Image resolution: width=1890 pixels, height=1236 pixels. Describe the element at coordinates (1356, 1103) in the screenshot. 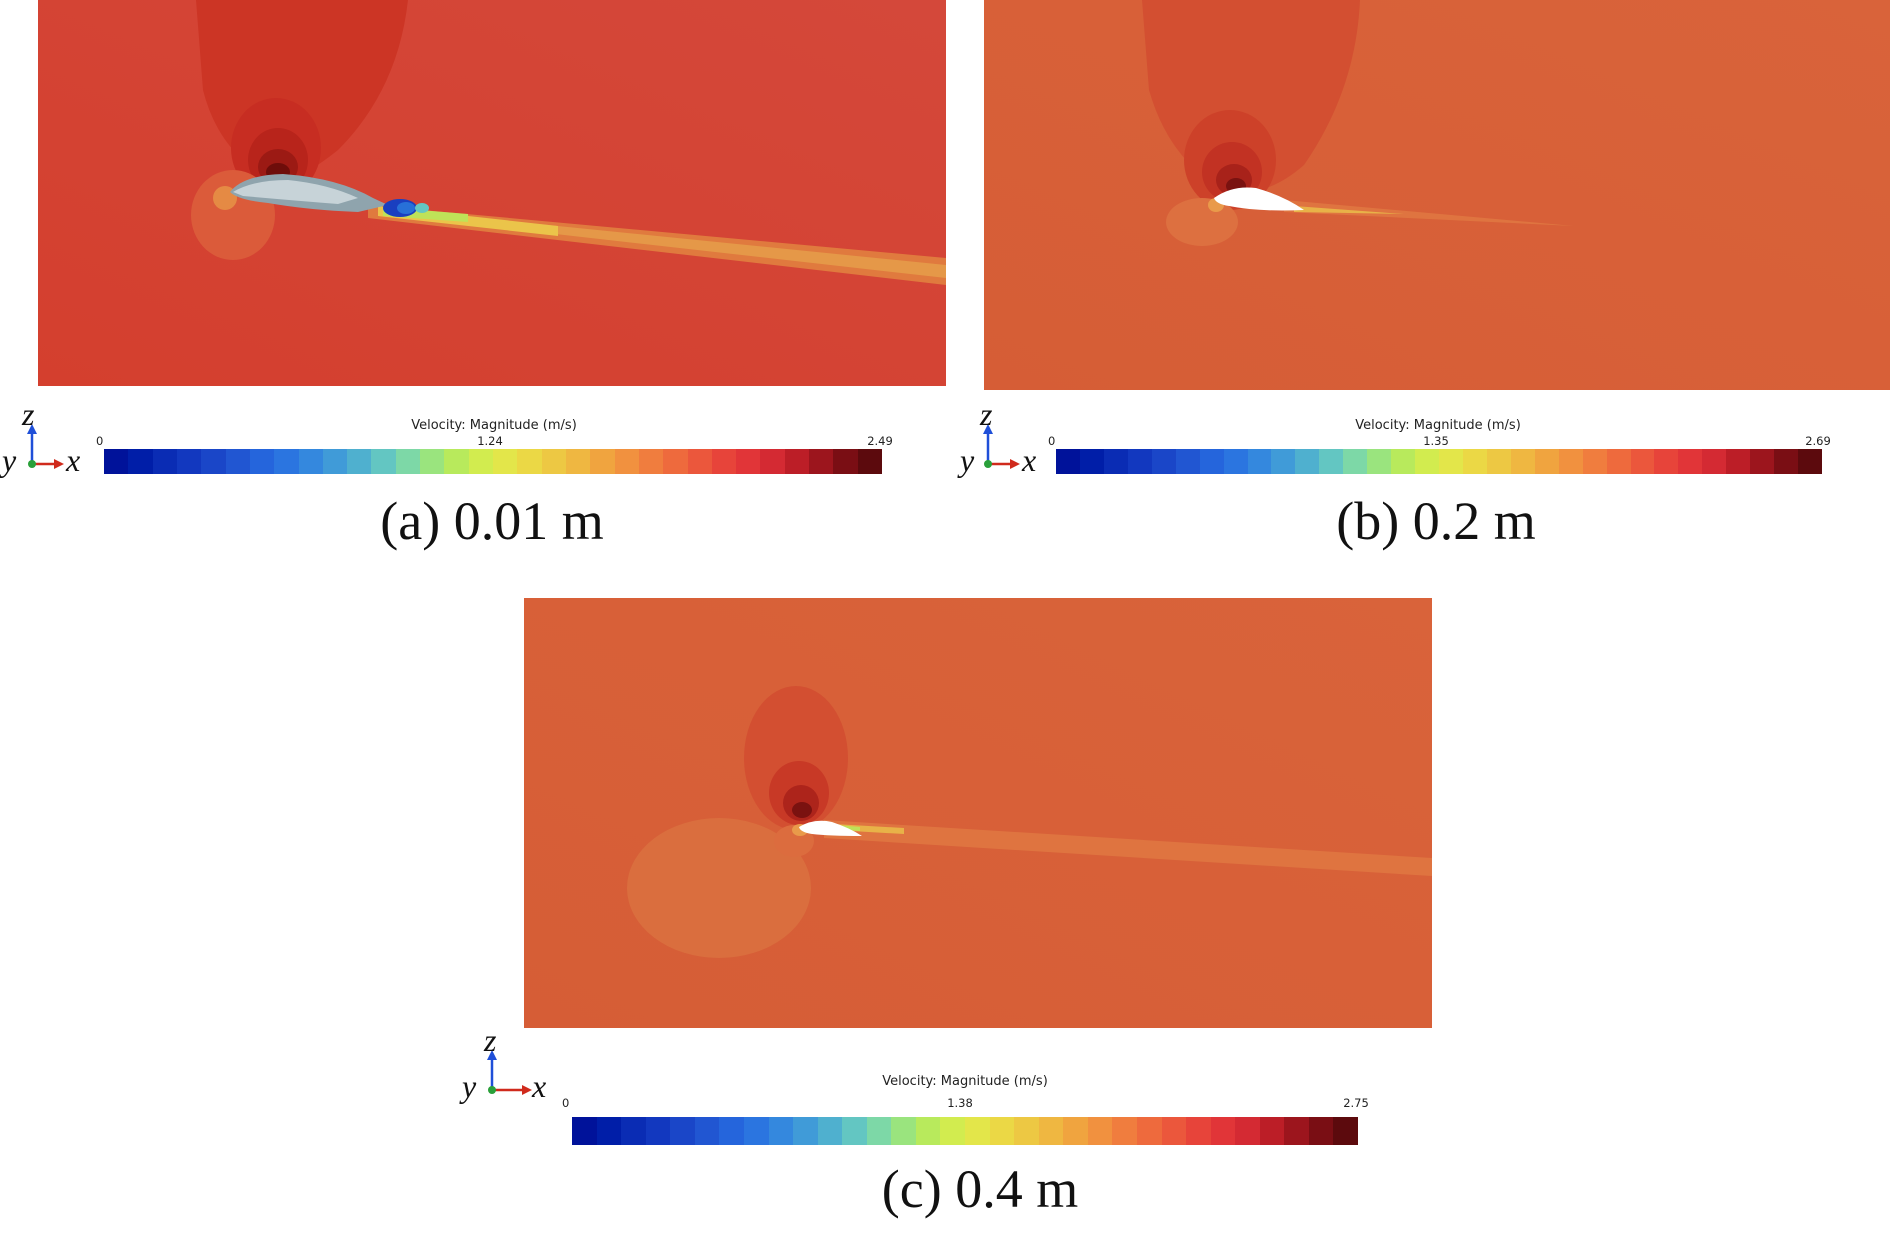

I see `legend-max-tick: 2.75` at that location.